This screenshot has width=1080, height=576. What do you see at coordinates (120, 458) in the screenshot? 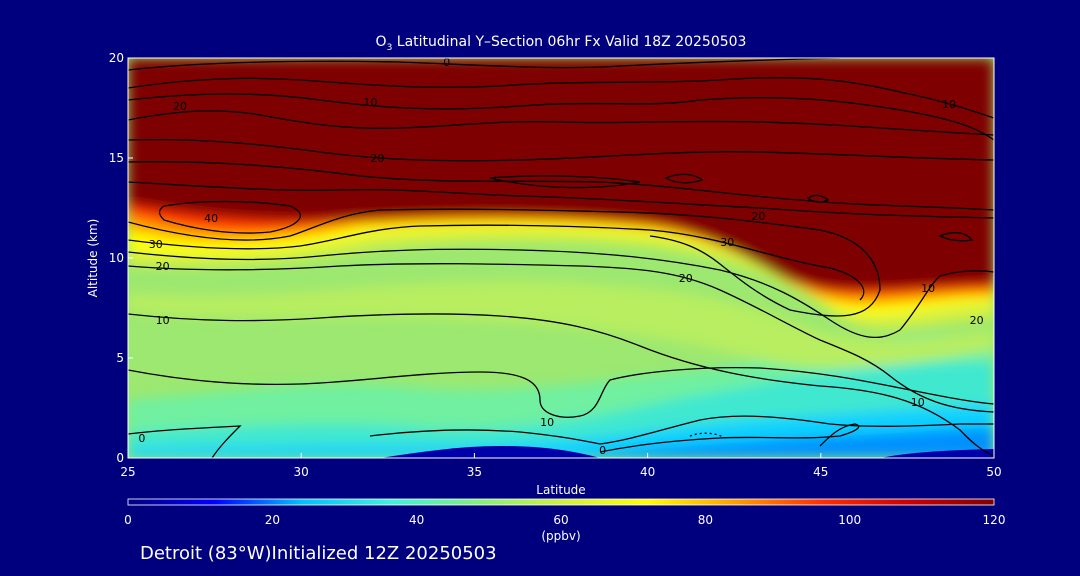
I see `y-tick-label: 0` at bounding box center [120, 458].